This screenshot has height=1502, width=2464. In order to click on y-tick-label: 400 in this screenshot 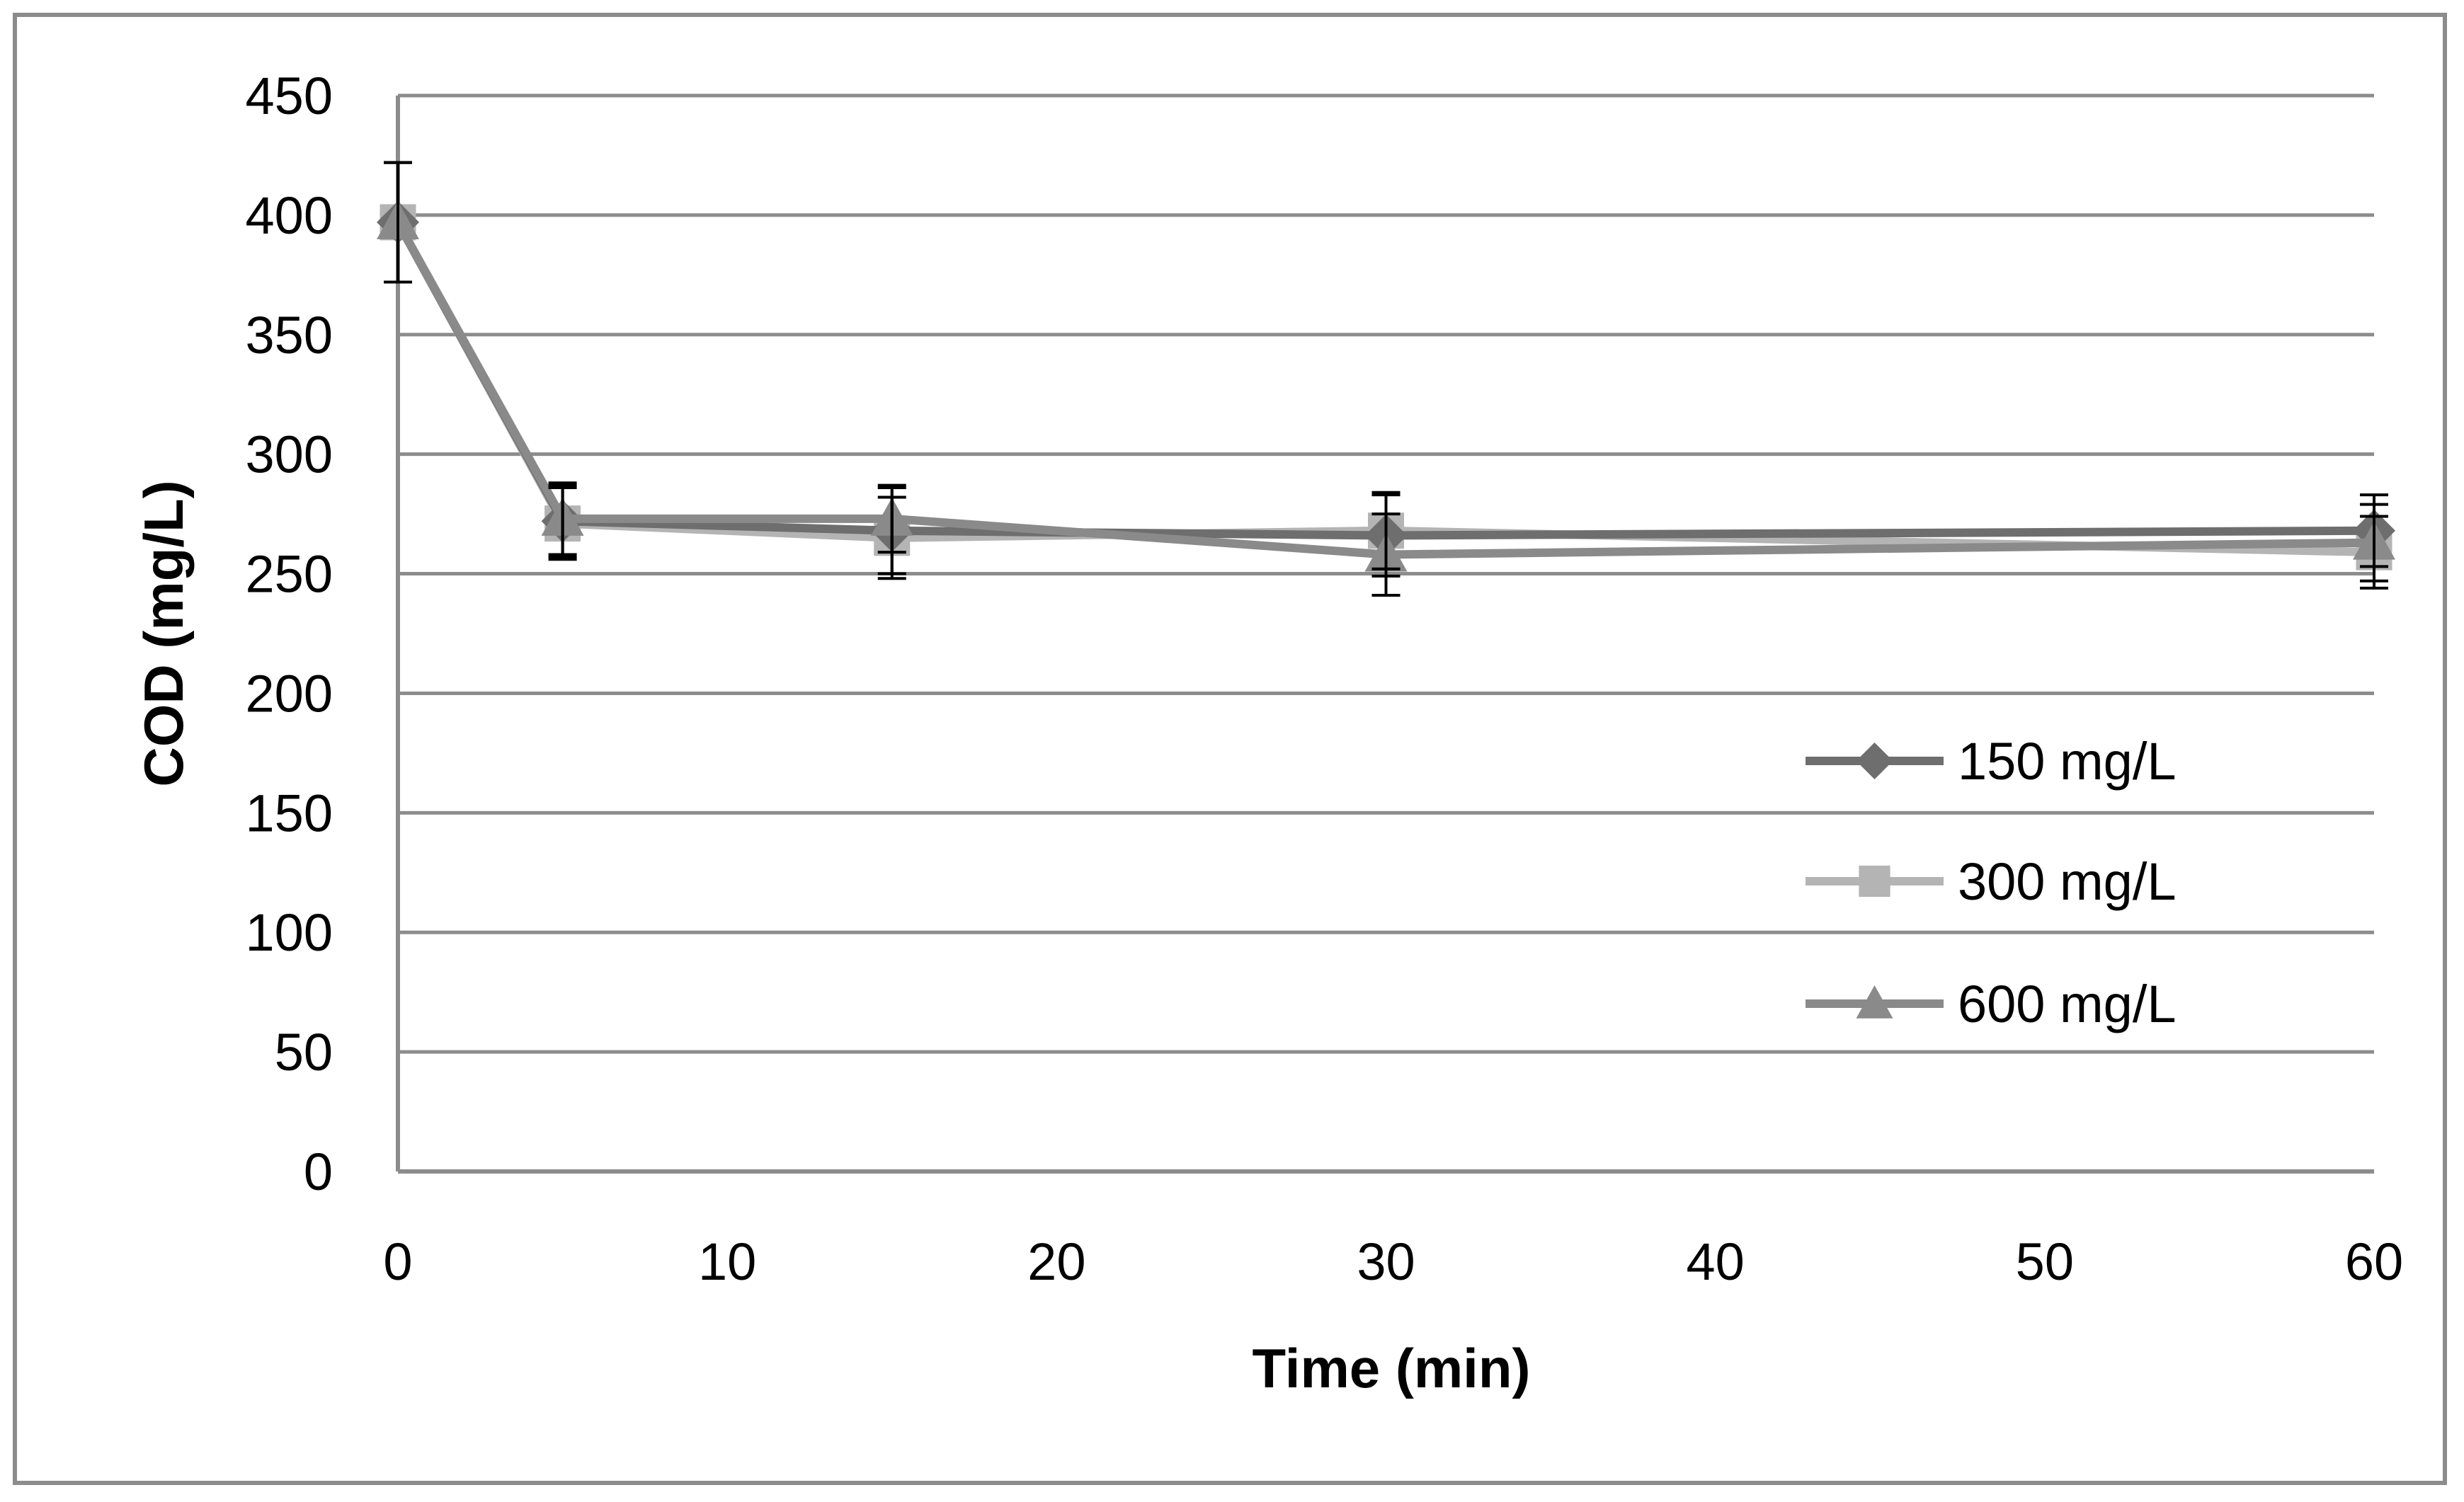, I will do `click(289, 215)`.